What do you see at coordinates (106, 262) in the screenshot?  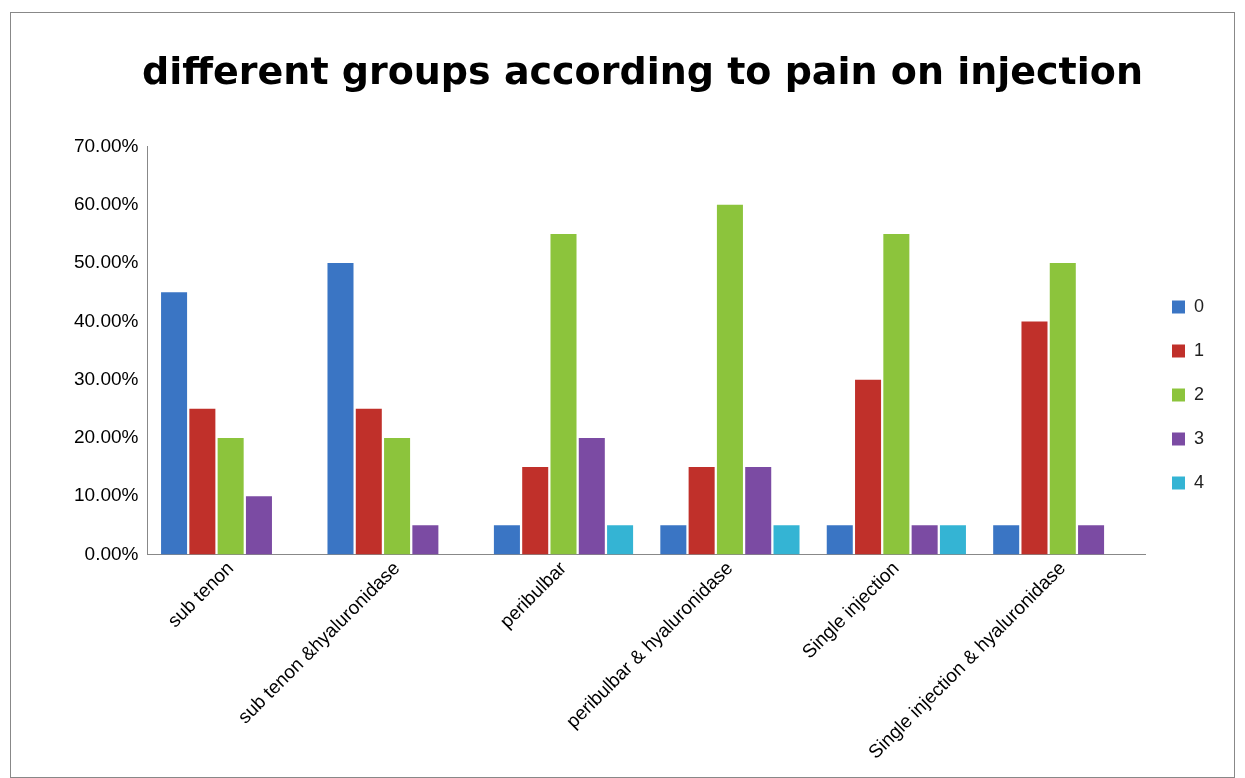 I see `y-tick-label: 50.00%` at bounding box center [106, 262].